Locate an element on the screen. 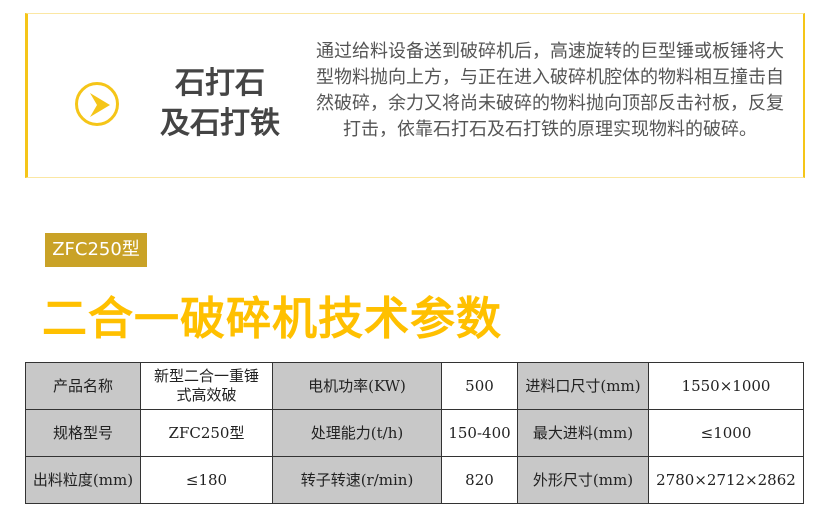 The width and height of the screenshot is (830, 523). heading-line-1: 石打石 is located at coordinates (220, 83).